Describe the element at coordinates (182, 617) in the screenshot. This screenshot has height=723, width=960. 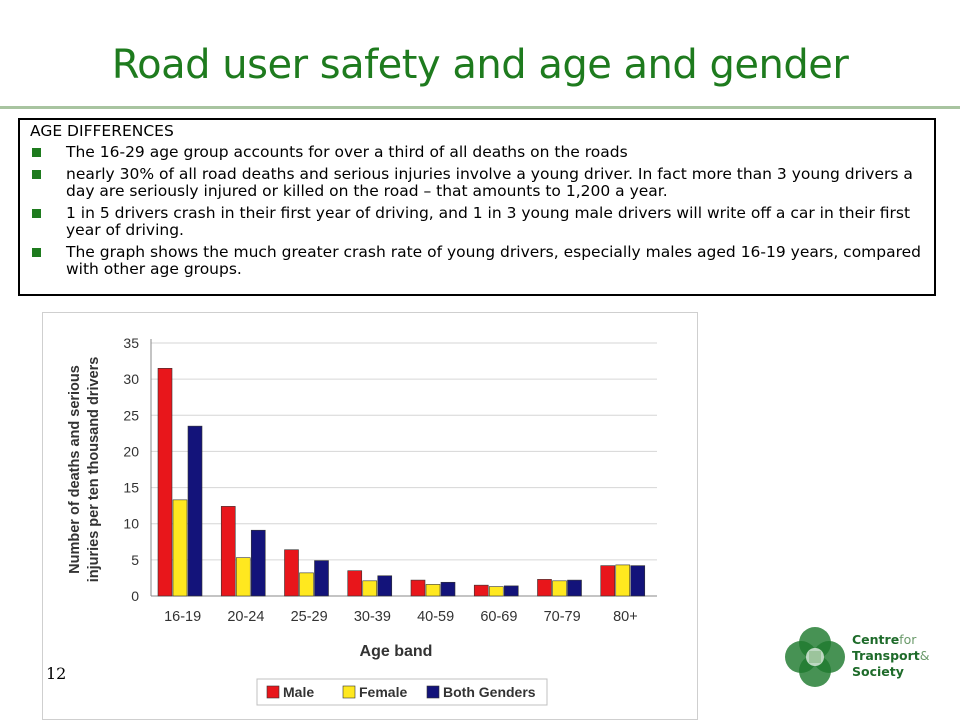
I see `x-tick-label: 16-19` at that location.